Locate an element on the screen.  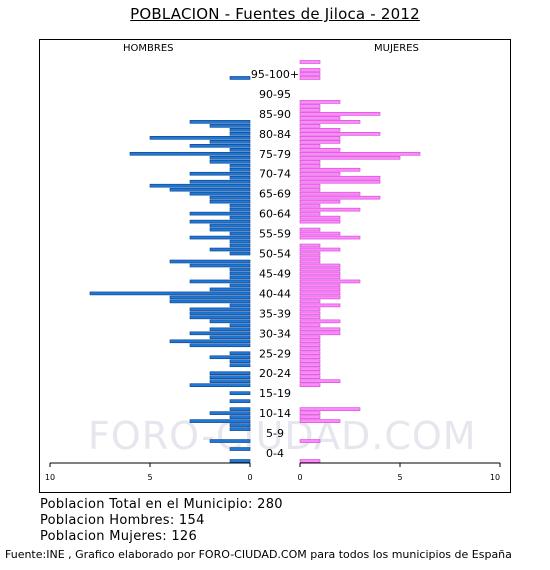
age-group-label: 35-39 is located at coordinates (275, 313).